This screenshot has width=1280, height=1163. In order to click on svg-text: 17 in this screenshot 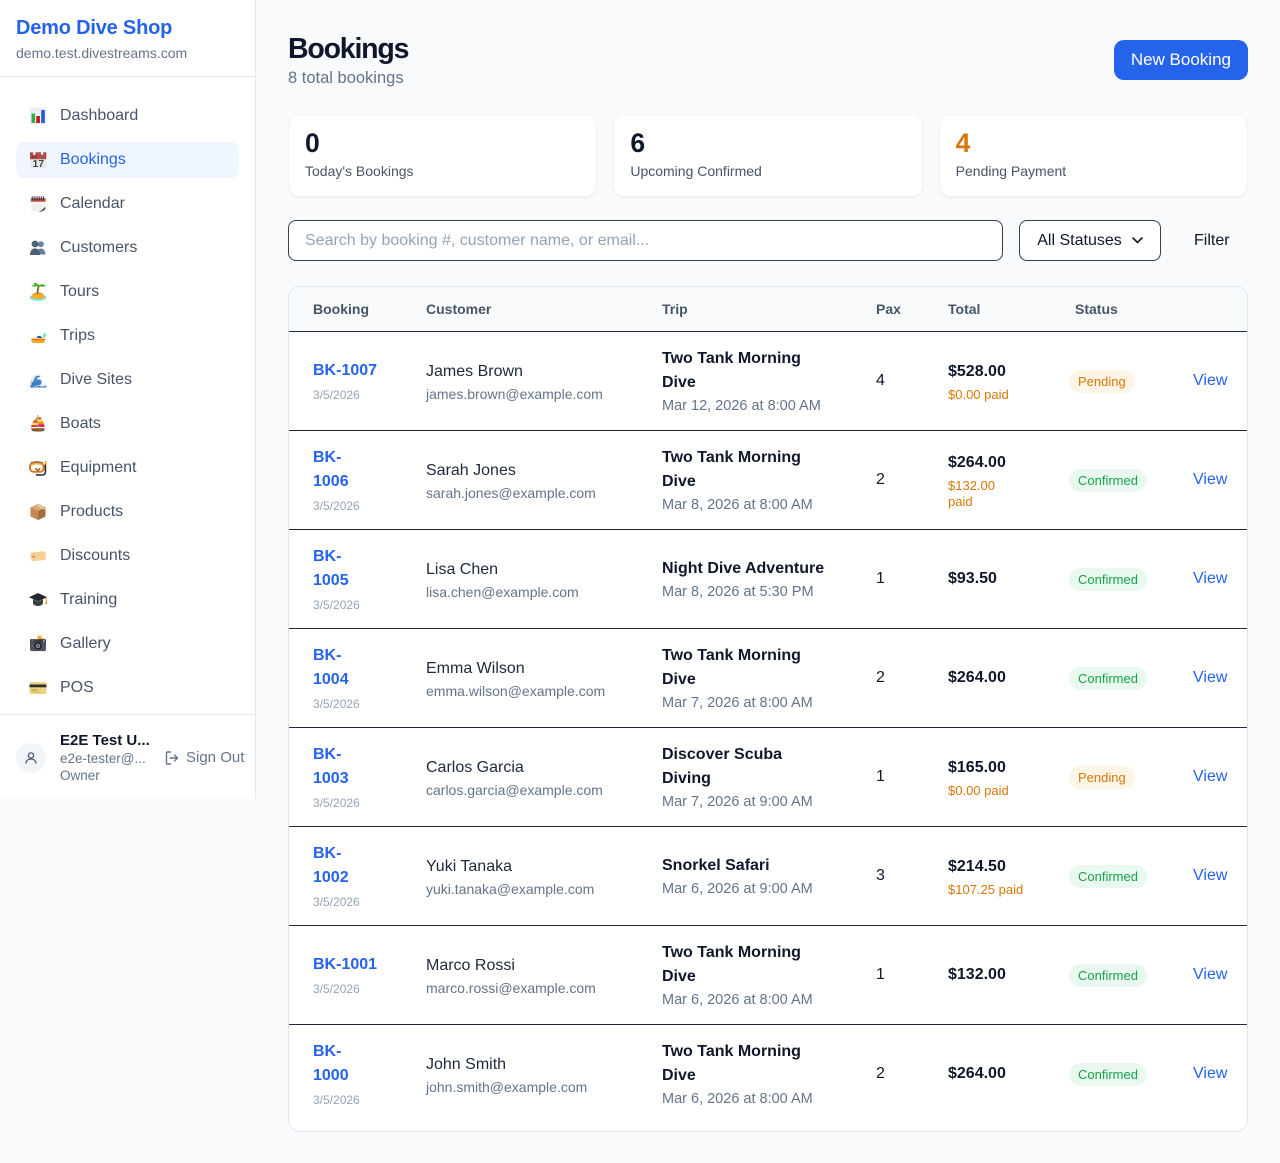, I will do `click(38, 164)`.